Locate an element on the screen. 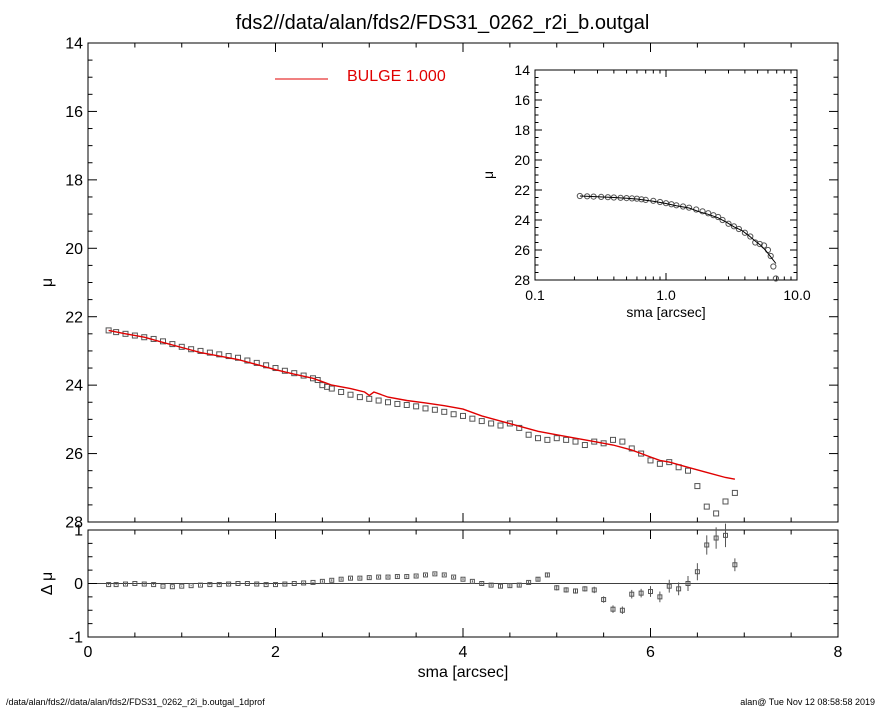 The height and width of the screenshot is (708, 885). inset-plot-panel: 0.1 1.0 10.0 14 16 18 20 22 24 26 28 sma [arcsec] μ is located at coordinates (645, 191).